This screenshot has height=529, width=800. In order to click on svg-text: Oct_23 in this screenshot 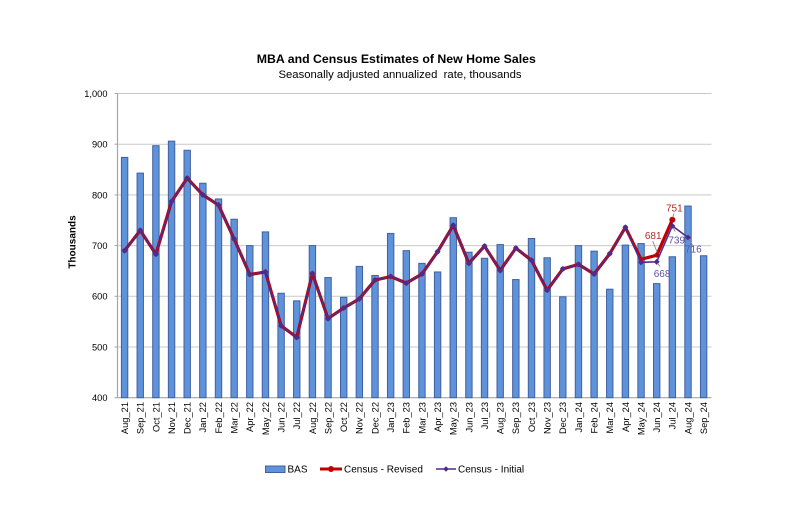, I will do `click(532, 417)`.